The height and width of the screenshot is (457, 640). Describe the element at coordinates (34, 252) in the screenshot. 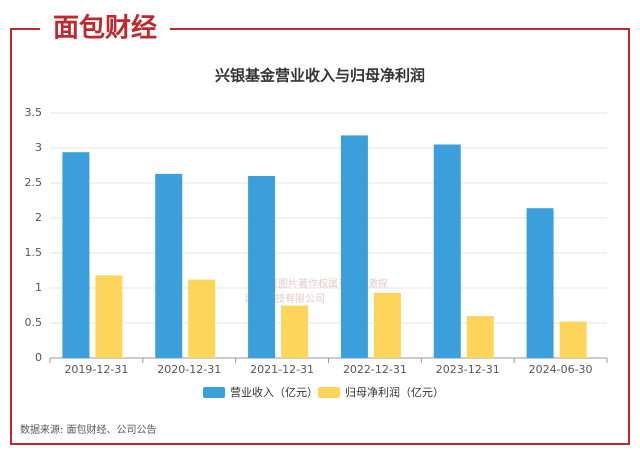

I see `y-tick-label: 1.5` at that location.